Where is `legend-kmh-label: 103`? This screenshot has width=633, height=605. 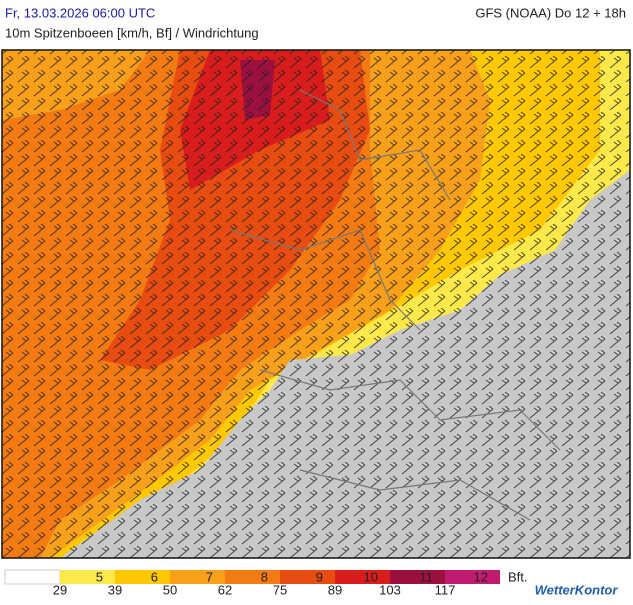
legend-kmh-label: 103 is located at coordinates (390, 589).